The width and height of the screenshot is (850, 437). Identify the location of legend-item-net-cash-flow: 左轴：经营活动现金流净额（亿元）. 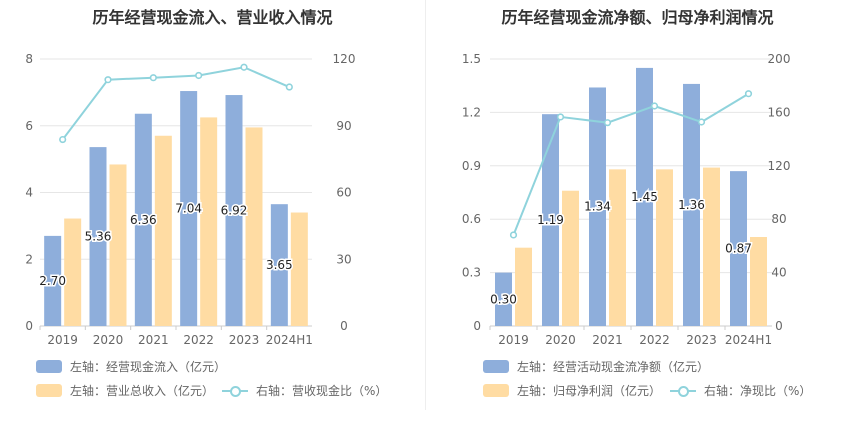
(596, 366).